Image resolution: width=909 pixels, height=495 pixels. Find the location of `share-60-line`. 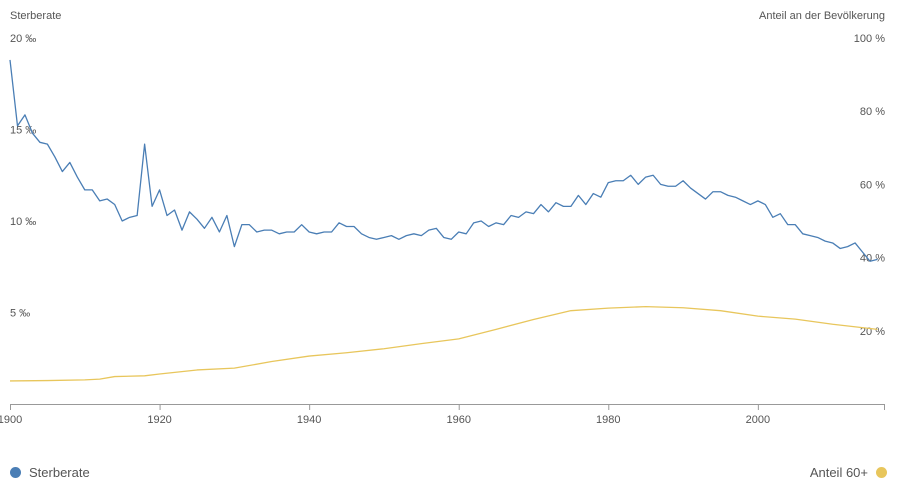

share-60-line is located at coordinates (443, 343).